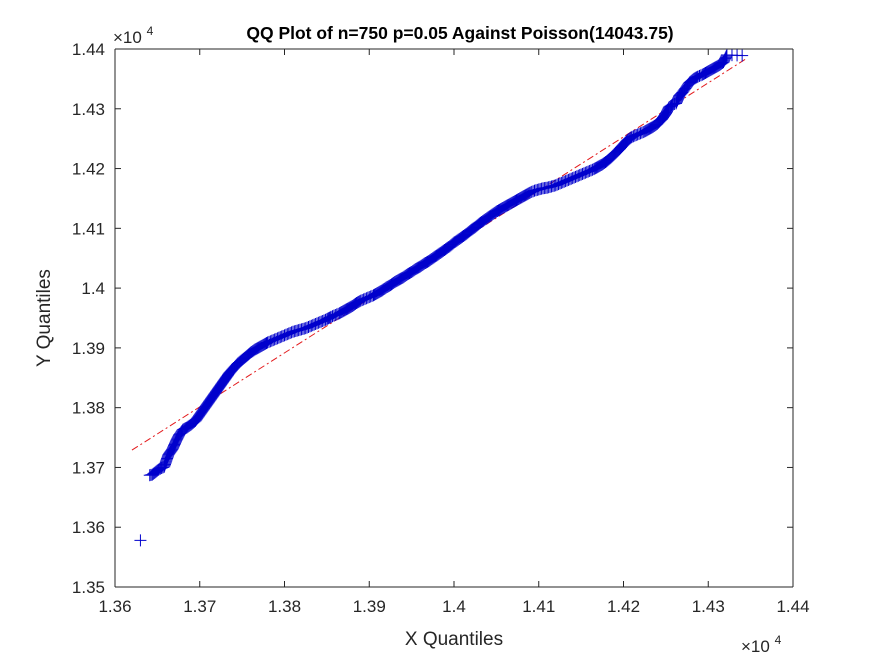 Image resolution: width=875 pixels, height=656 pixels. What do you see at coordinates (88, 169) in the screenshot?
I see `y-tick-label: 1.42` at bounding box center [88, 169].